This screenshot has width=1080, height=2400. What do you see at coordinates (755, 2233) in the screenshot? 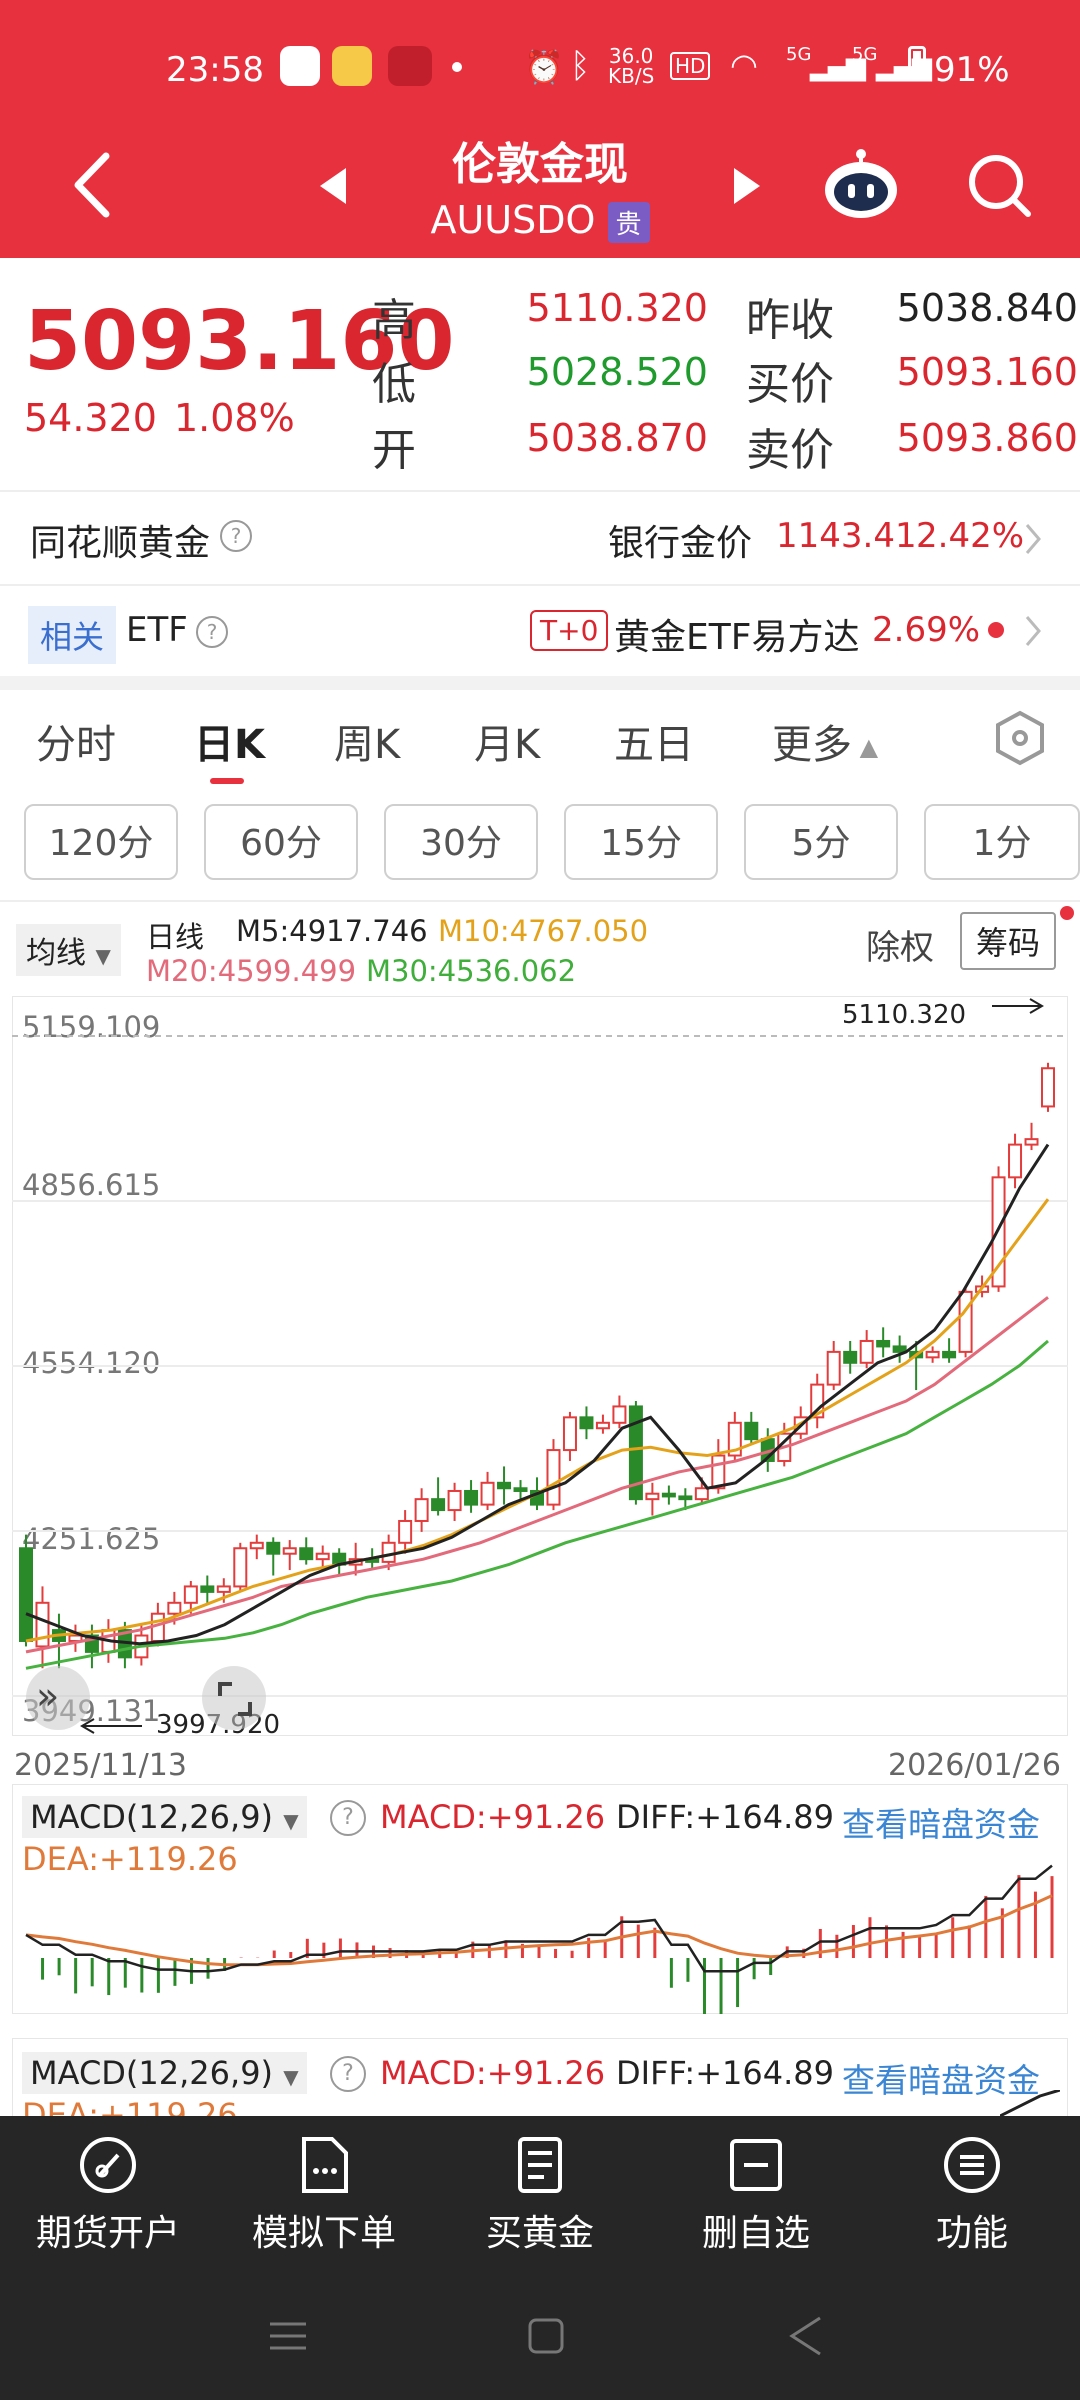
I see `nav-label: 删自选` at bounding box center [755, 2233].